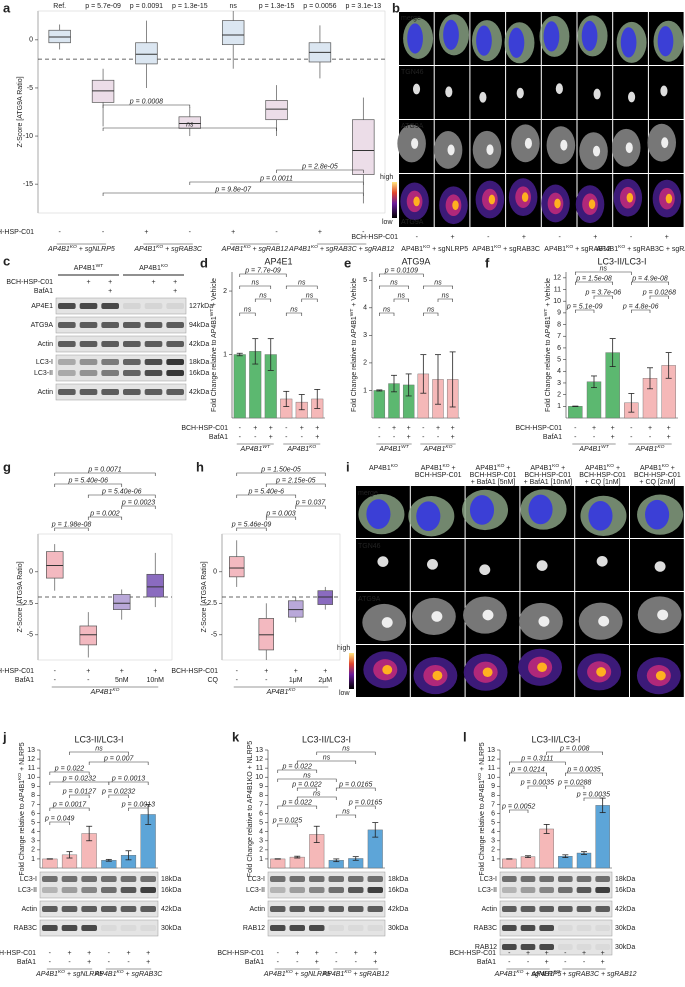 The image size is (685, 987). Describe the element at coordinates (199, 325) in the screenshot. I see `blot-size: 94kDa` at that location.